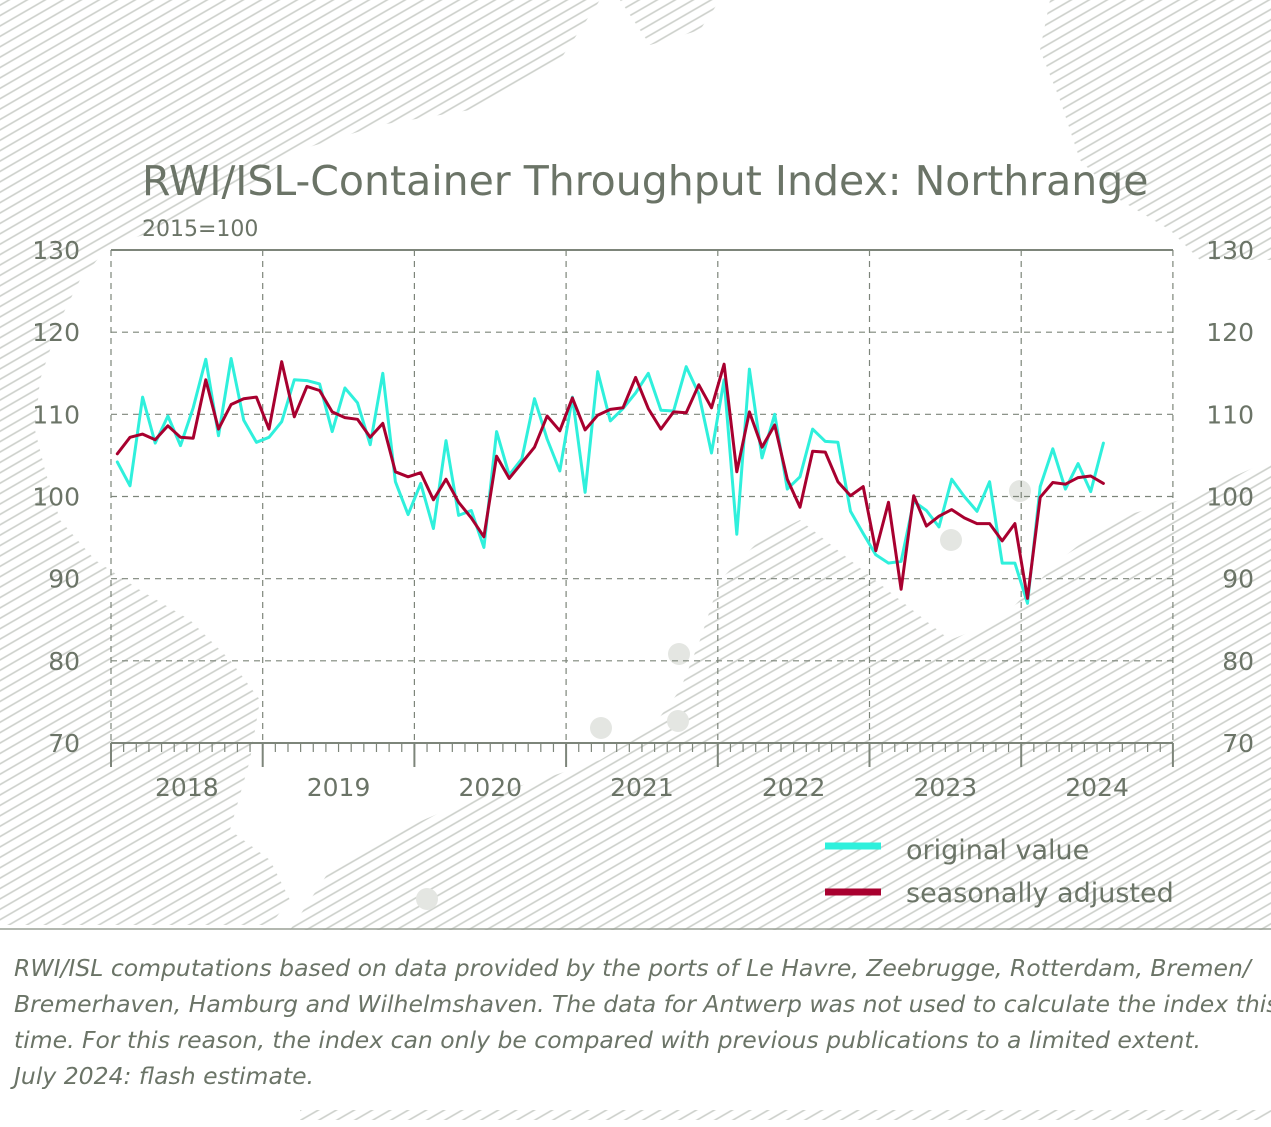 This screenshot has height=1127, width=1271. What do you see at coordinates (490, 787) in the screenshot?
I see `x-tick-label: 2020` at bounding box center [490, 787].